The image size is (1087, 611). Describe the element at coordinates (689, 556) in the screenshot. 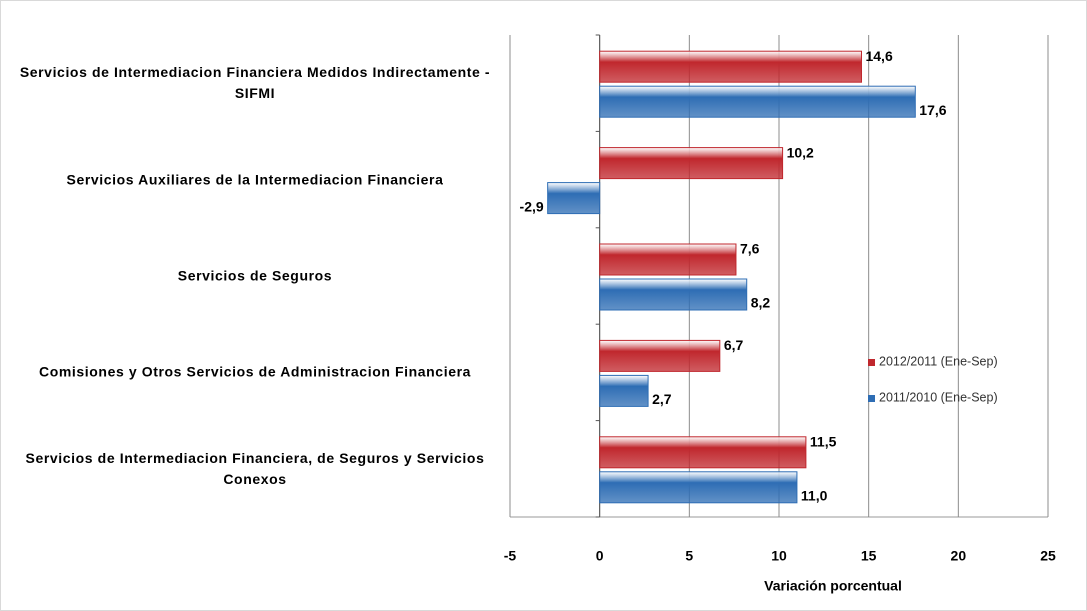

I see `x-tick-label: 5` at that location.